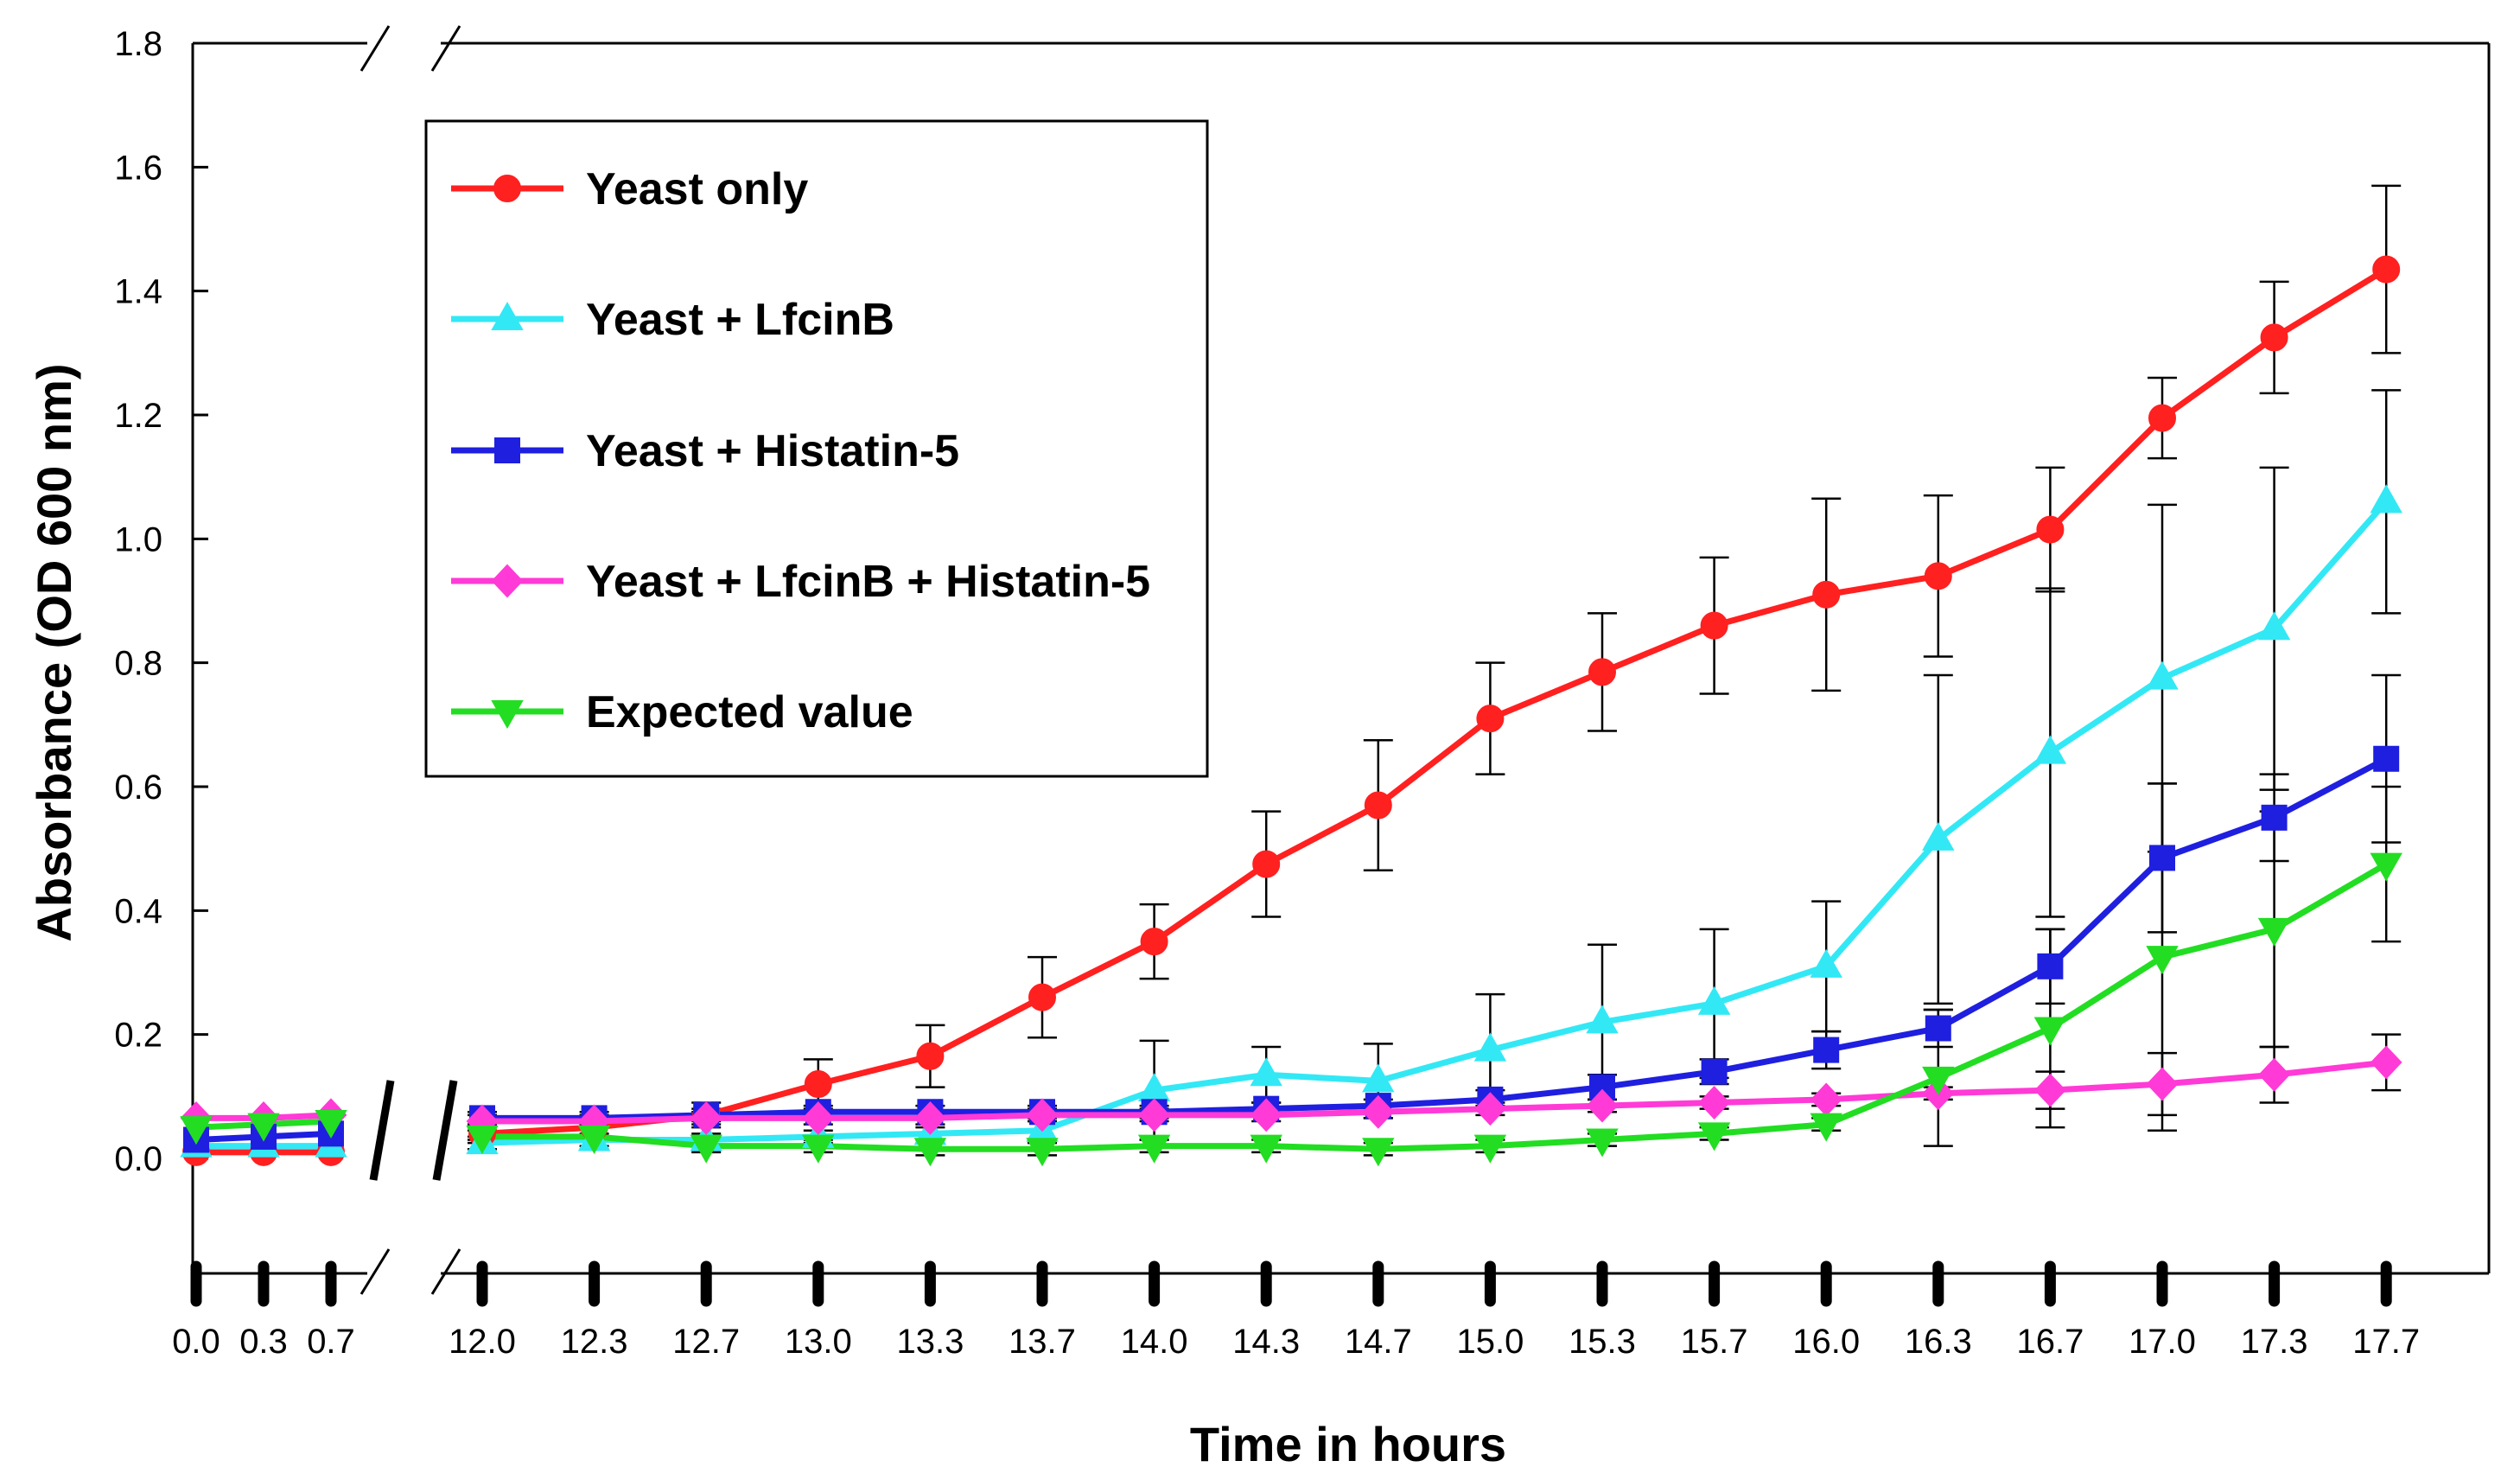 The width and height of the screenshot is (2520, 1480). What do you see at coordinates (507, 715) in the screenshot?
I see `legend-marker-expected-value` at bounding box center [507, 715].